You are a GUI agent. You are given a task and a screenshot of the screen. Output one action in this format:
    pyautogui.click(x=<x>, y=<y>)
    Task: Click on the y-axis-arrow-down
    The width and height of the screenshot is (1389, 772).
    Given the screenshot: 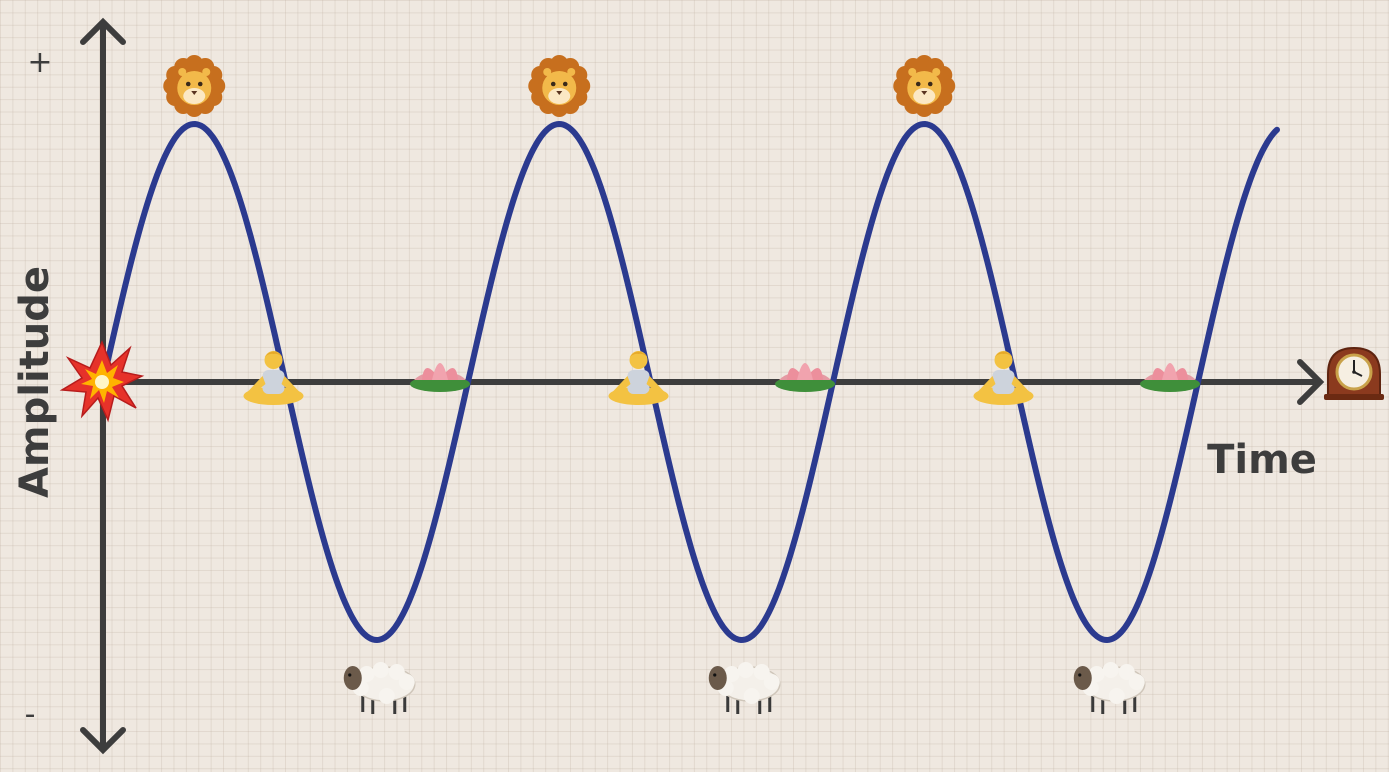 What is the action you would take?
    pyautogui.click(x=103, y=741)
    